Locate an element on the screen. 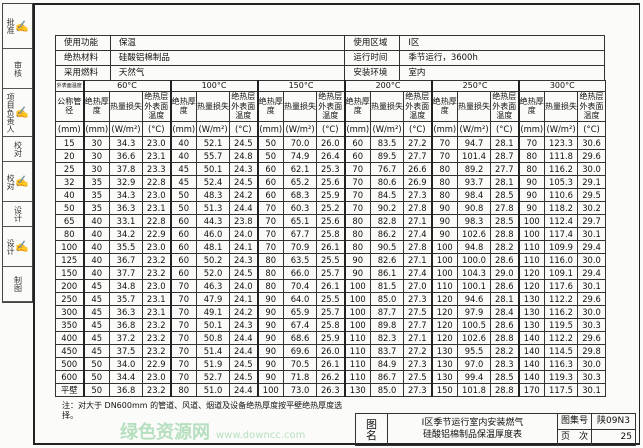 The width and height of the screenshot is (643, 448). value-cell: 98.3 is located at coordinates (474, 220).